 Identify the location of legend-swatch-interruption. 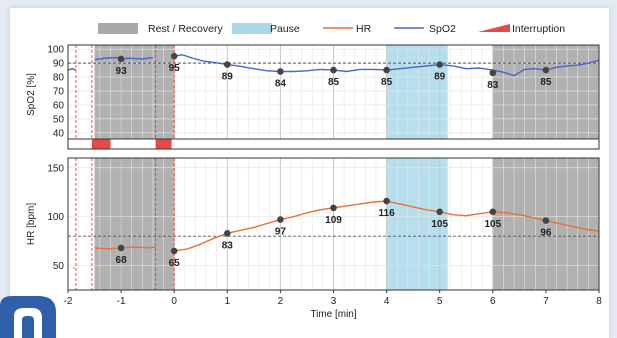
(494, 28).